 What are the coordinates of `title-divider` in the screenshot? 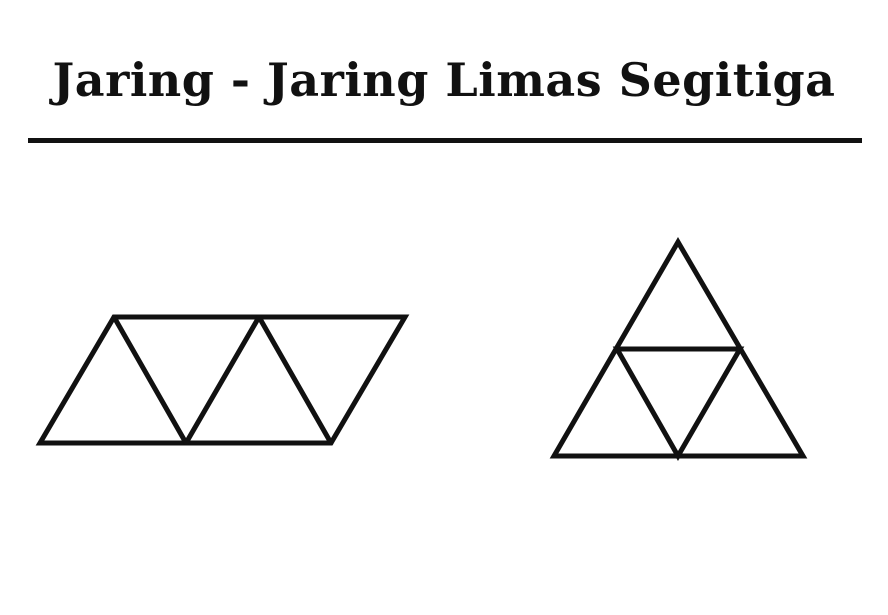 It's located at (445, 140).